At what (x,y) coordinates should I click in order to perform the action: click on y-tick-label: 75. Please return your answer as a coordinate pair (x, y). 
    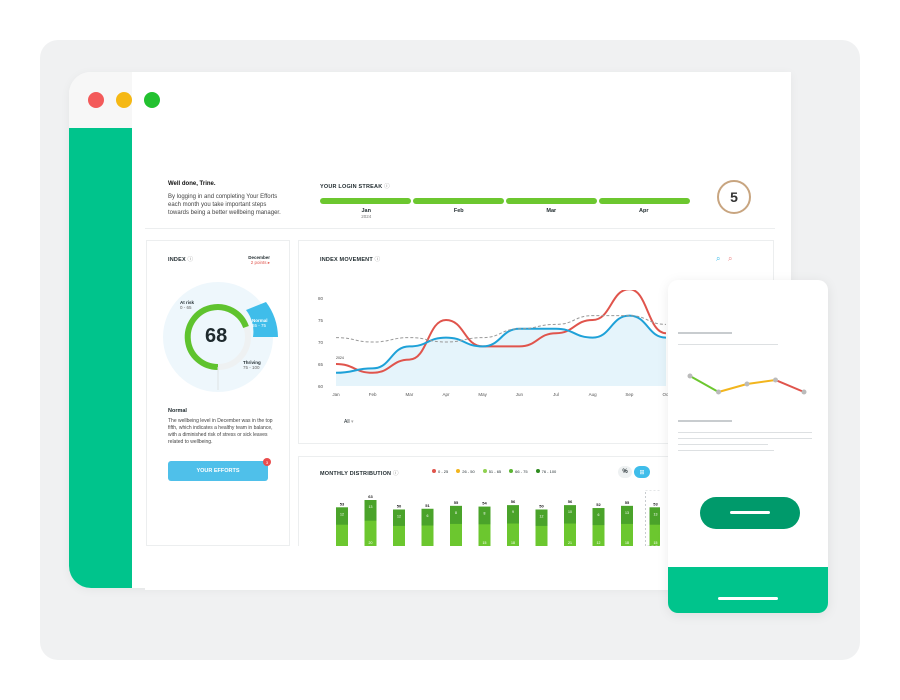
    Looking at the image, I should click on (321, 320).